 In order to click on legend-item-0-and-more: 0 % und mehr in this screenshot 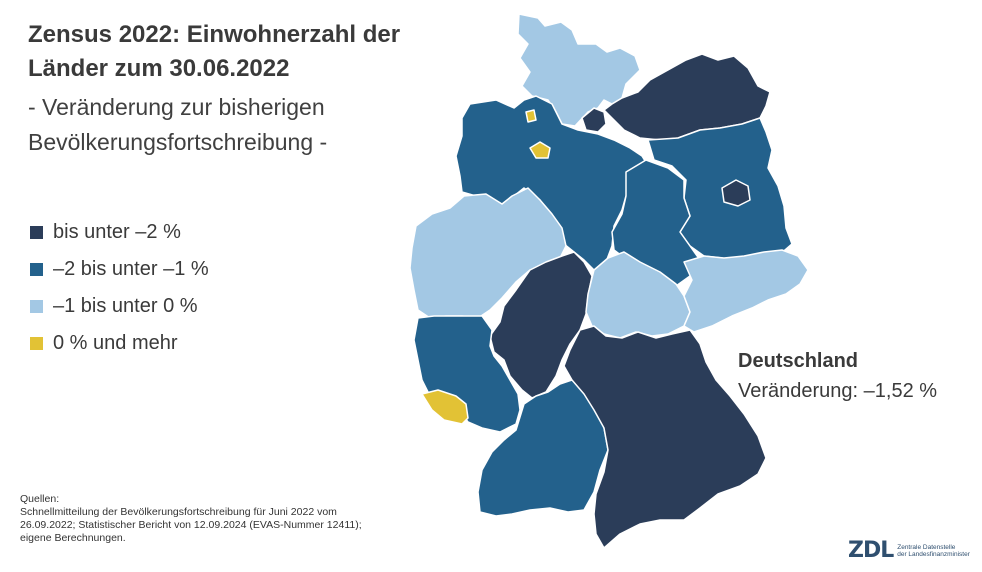, I will do `click(119, 343)`.